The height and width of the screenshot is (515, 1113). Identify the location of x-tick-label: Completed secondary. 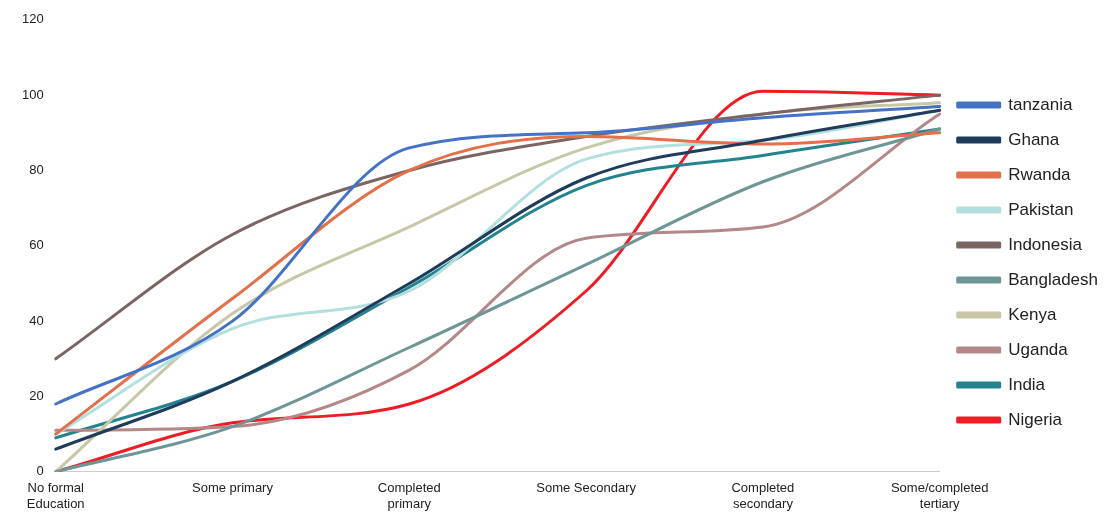
(763, 495).